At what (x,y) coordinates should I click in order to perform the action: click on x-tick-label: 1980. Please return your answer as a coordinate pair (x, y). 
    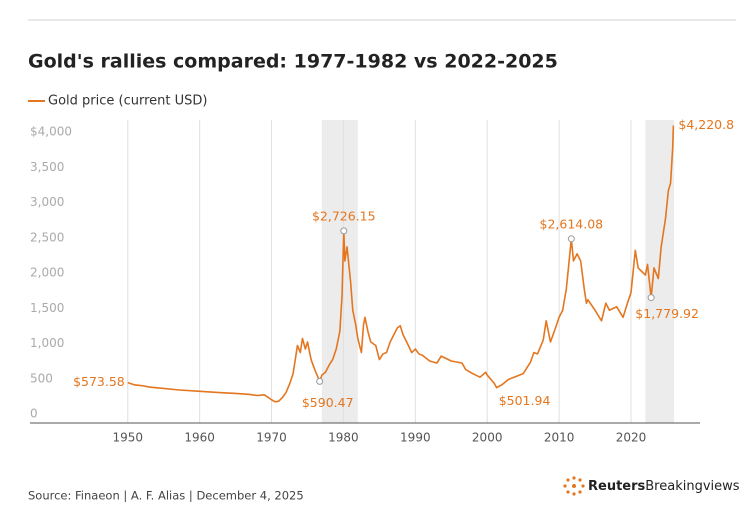
    Looking at the image, I should click on (343, 438).